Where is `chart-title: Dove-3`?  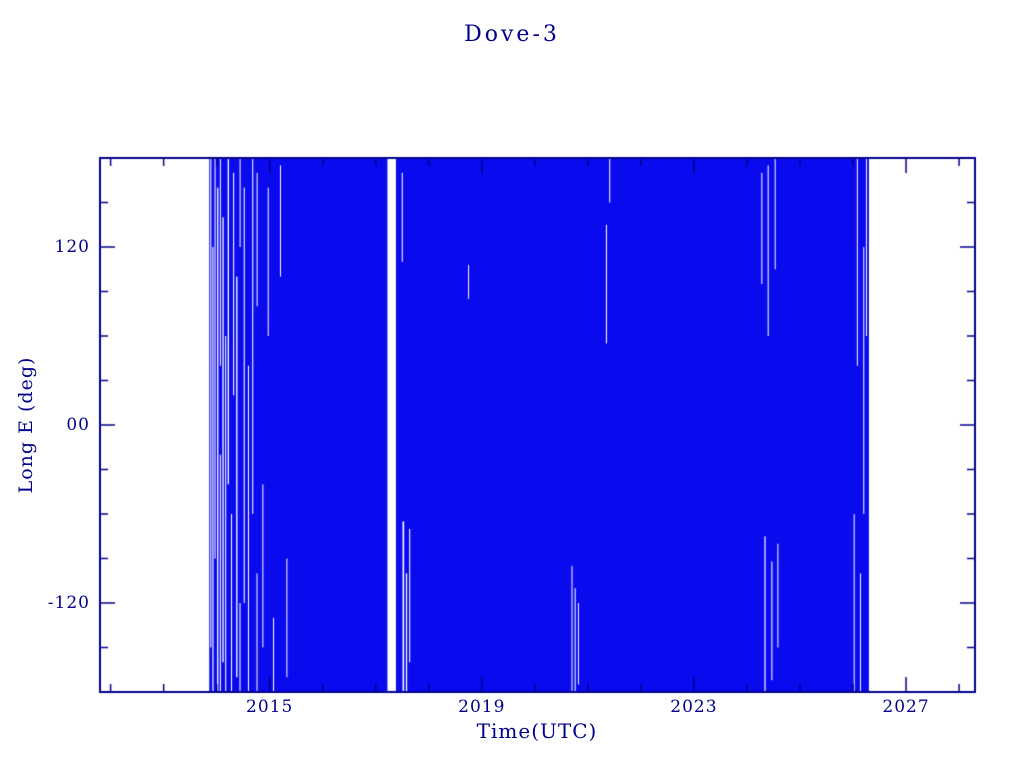
chart-title: Dove-3 is located at coordinates (512, 34).